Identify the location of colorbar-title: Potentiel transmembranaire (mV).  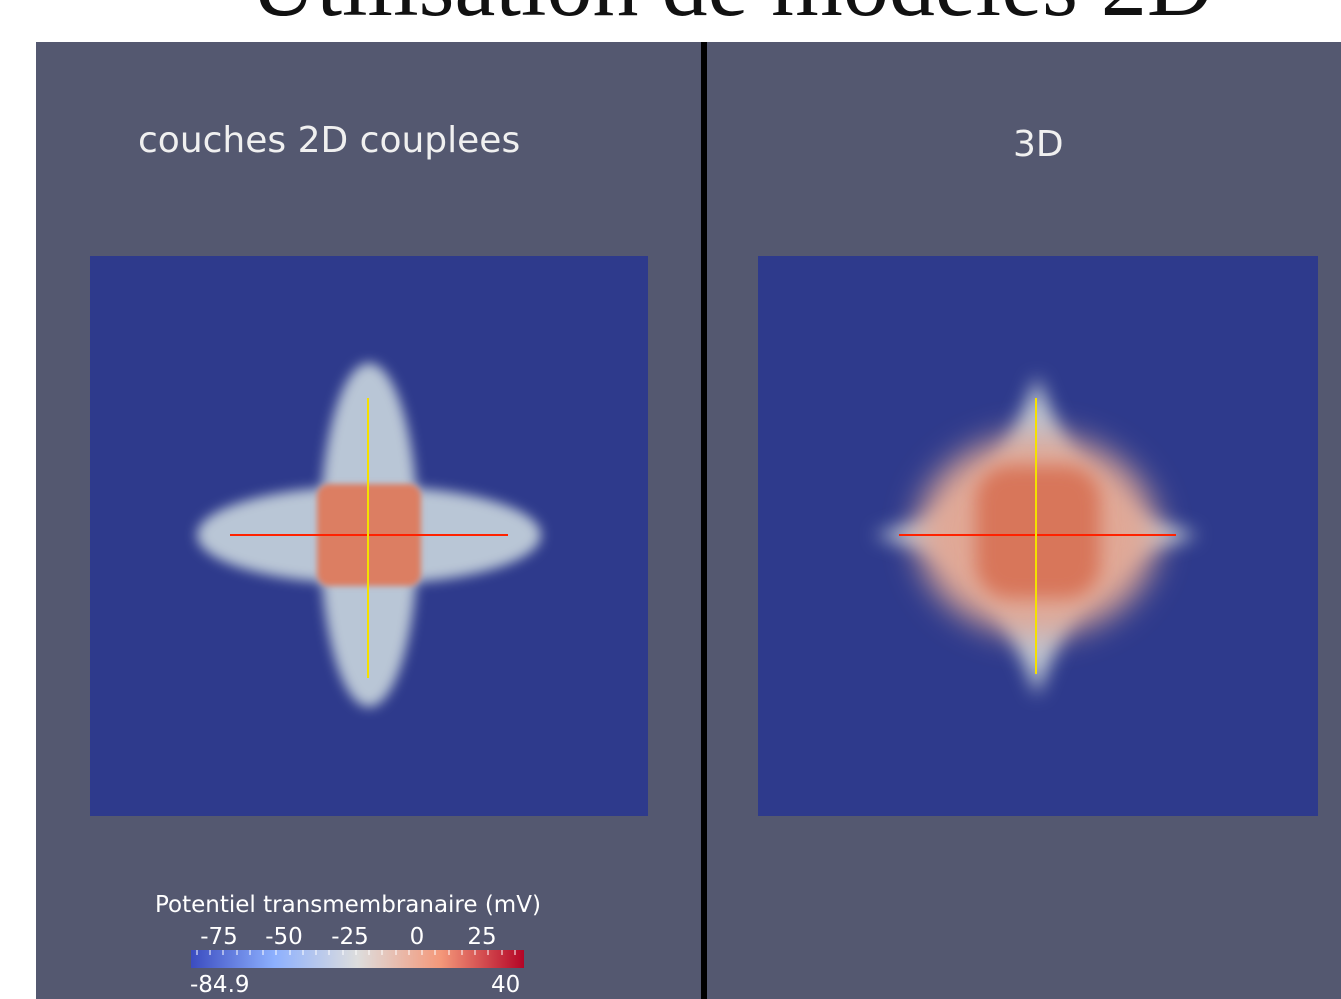
(348, 905).